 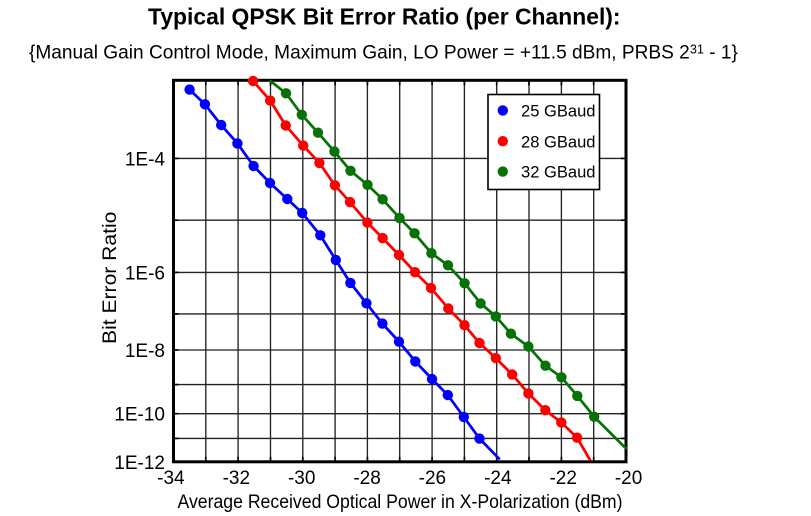 What do you see at coordinates (432, 478) in the screenshot?
I see `svg-text: -26` at bounding box center [432, 478].